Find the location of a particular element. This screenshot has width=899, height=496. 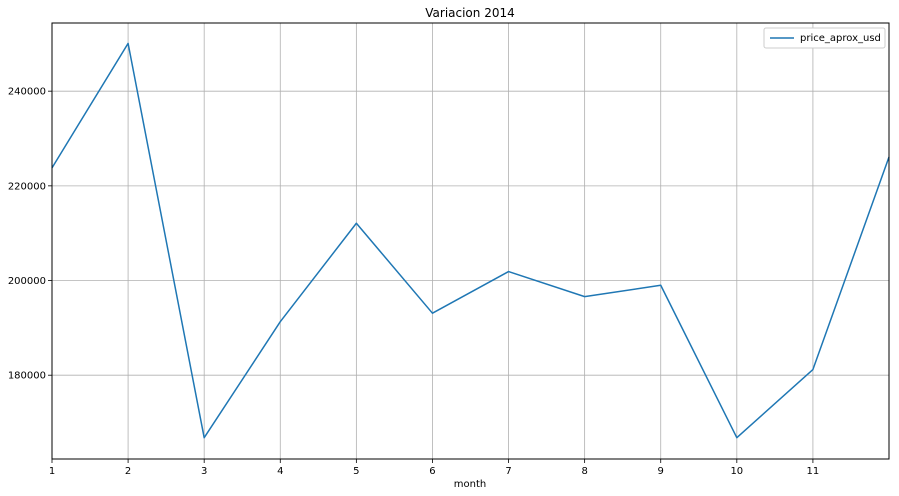

x-tick-label: 1 is located at coordinates (52, 471).